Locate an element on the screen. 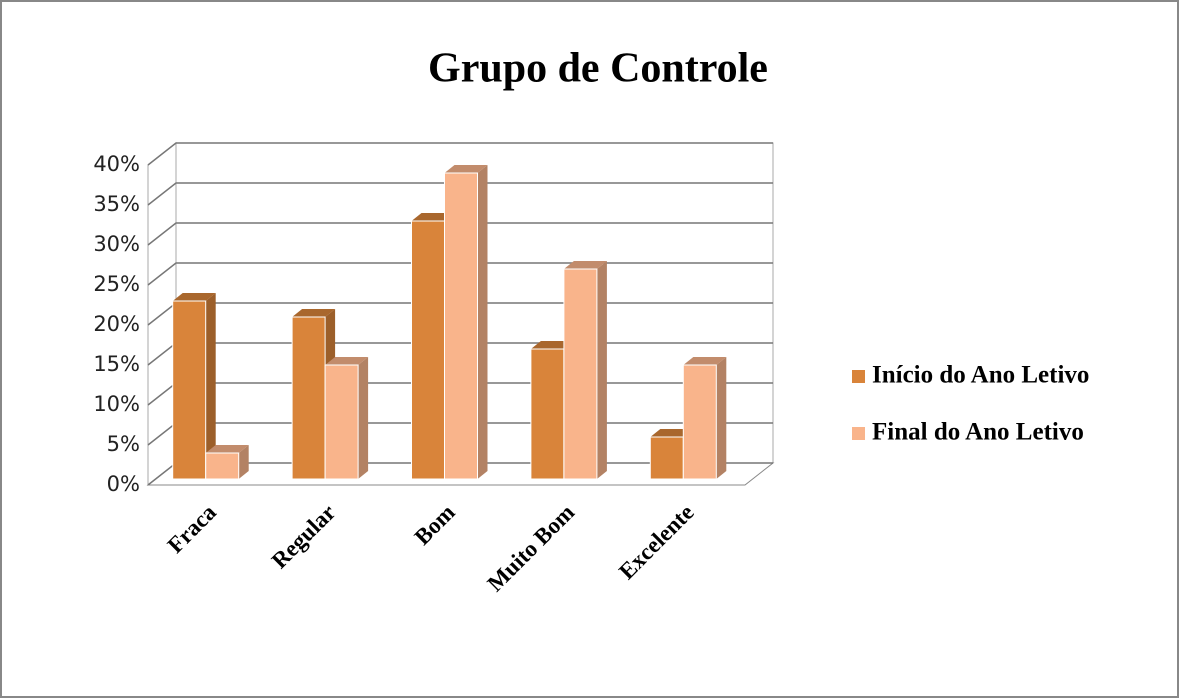 This screenshot has height=698, width=1179. y-tick-label: 30% is located at coordinates (116, 244).